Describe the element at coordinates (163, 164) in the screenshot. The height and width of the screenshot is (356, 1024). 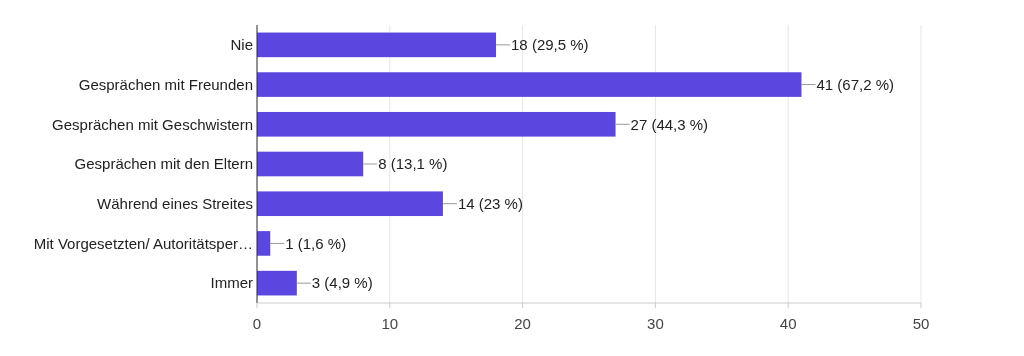
I see `y-tick-label: Gesprächen mit den Eltern` at that location.